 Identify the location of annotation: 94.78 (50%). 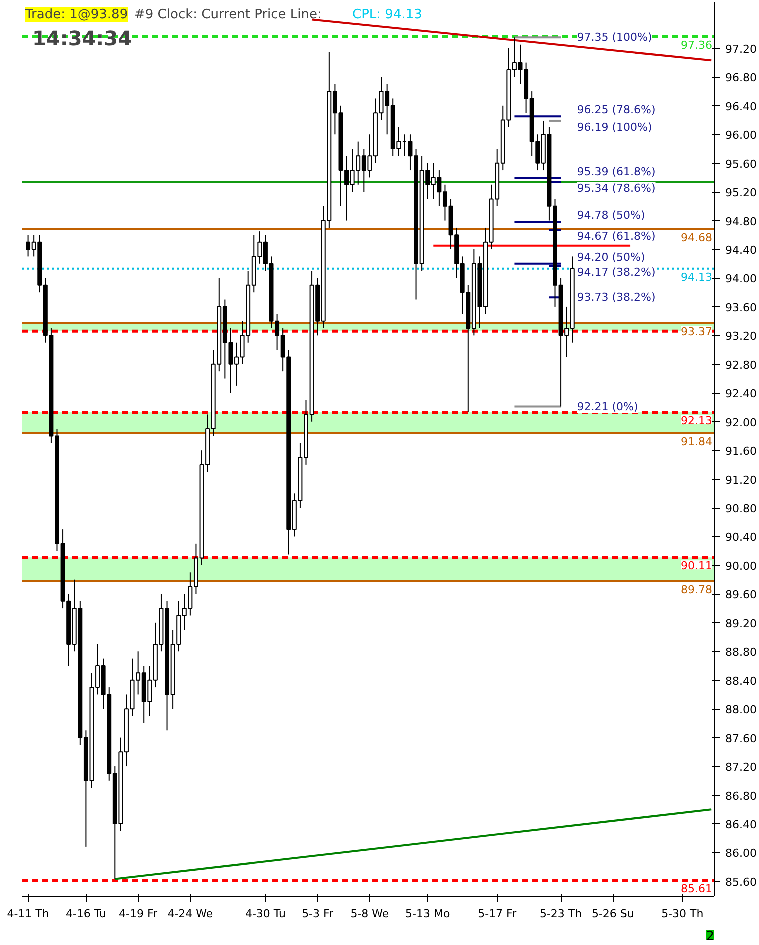
(611, 215).